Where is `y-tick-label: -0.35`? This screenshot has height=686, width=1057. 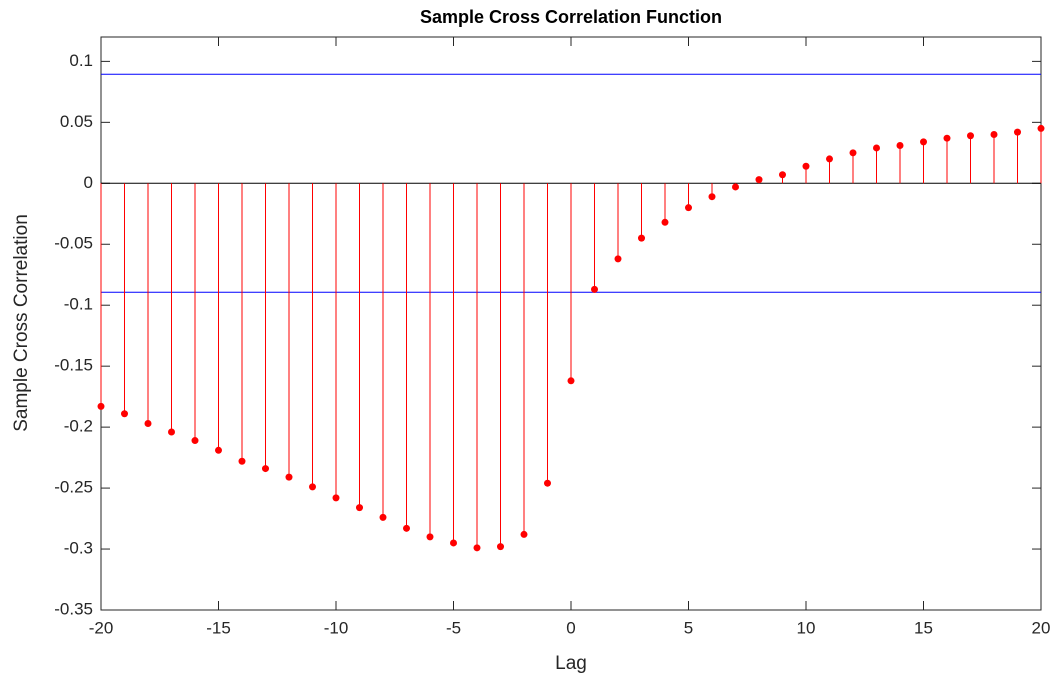
y-tick-label: -0.35 is located at coordinates (73, 608).